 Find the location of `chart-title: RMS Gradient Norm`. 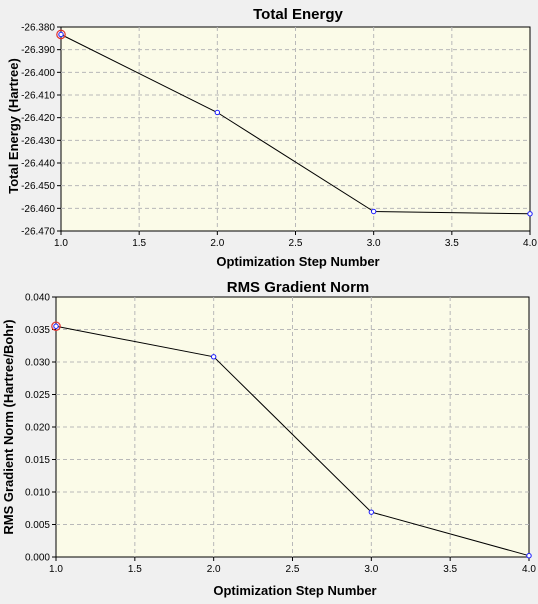

chart-title: RMS Gradient Norm is located at coordinates (298, 287).